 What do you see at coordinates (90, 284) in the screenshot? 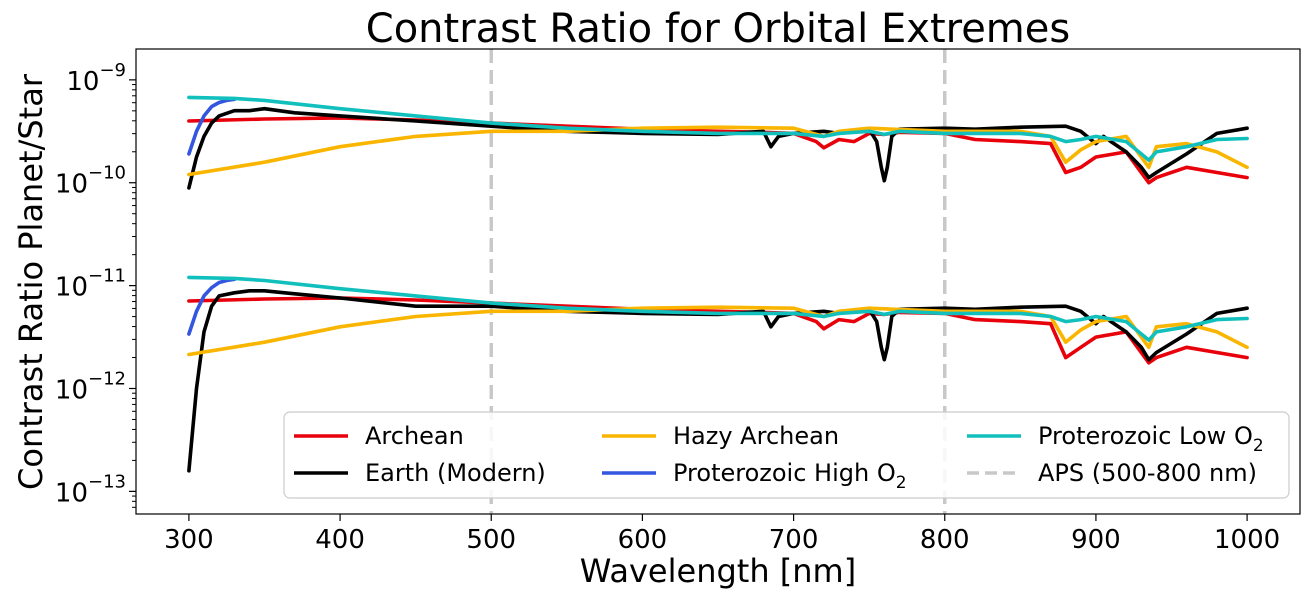
I see `y-tick-label: 10−11` at bounding box center [90, 284].